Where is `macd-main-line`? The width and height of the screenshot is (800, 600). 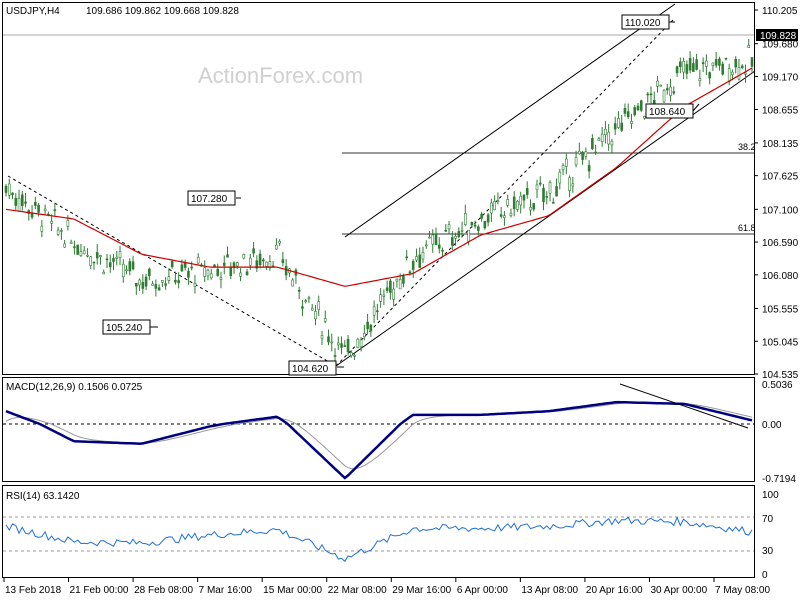 macd-main-line is located at coordinates (379, 440).